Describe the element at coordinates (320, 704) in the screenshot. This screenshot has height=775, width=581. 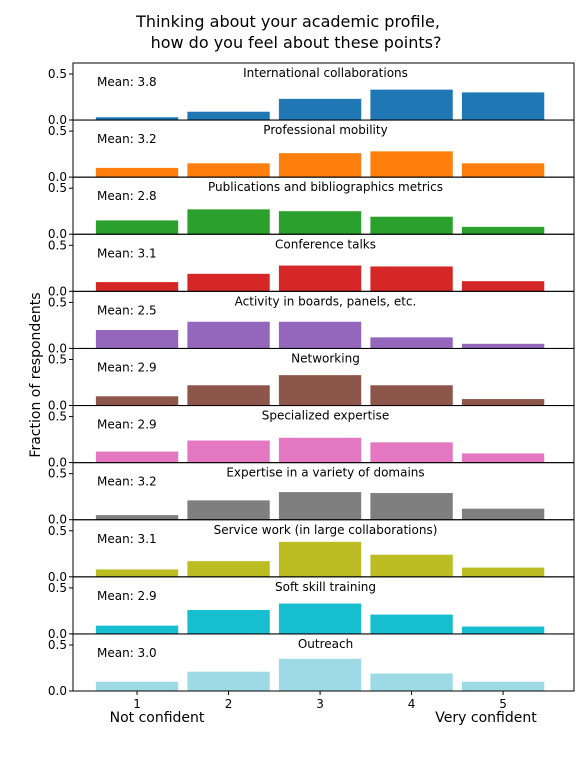
I see `x-tick-label: 3` at that location.